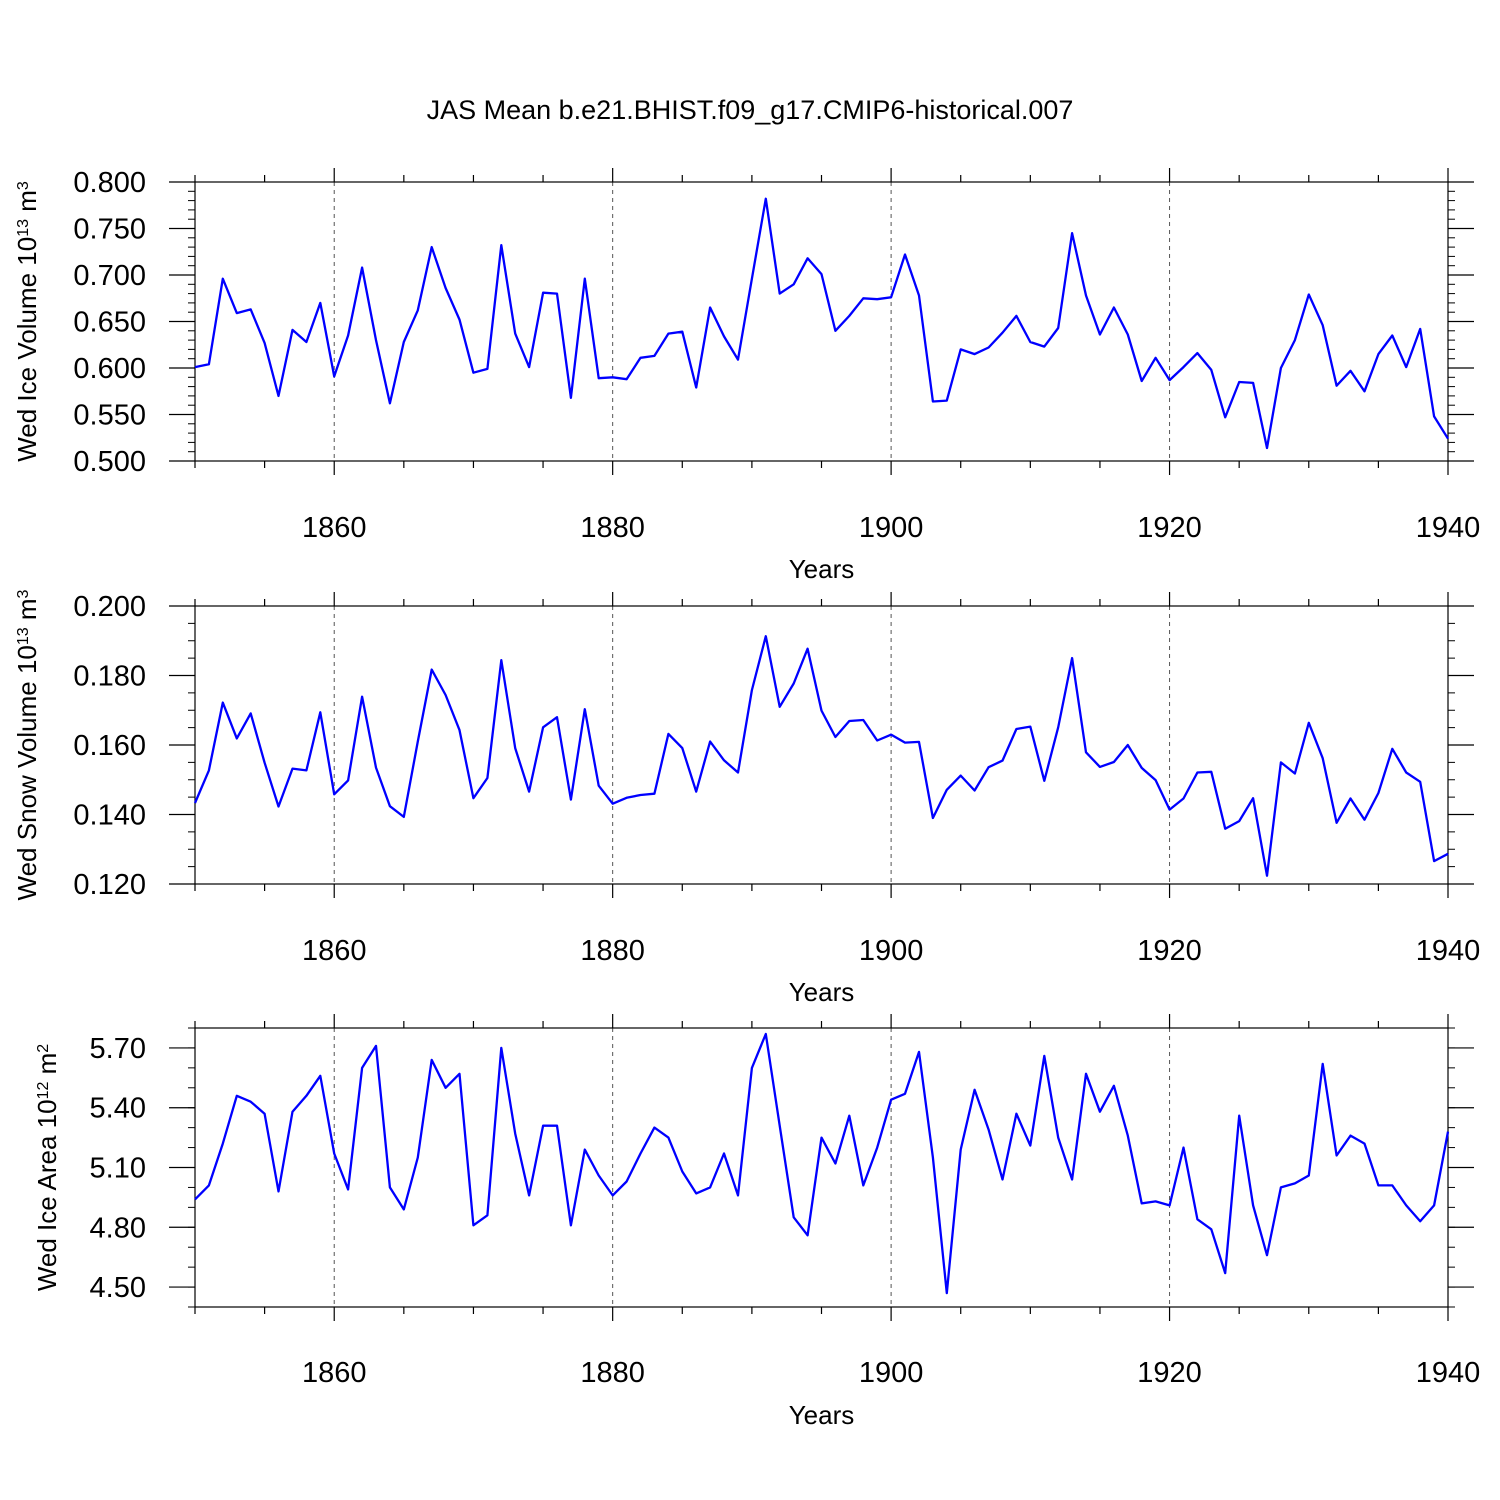 The height and width of the screenshot is (1500, 1500). I want to click on y-axis-label-exponent: 12, so click(43, 1091).